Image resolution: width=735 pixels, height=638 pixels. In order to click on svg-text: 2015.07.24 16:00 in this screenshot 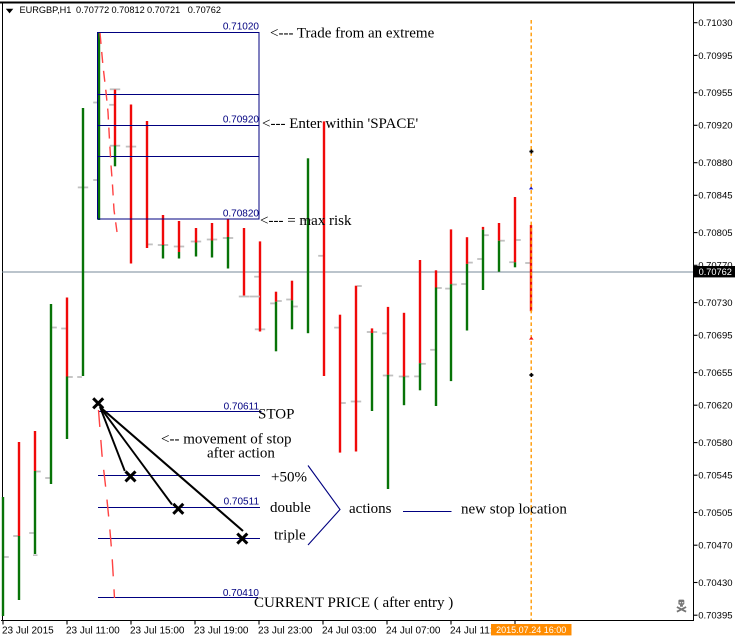, I will do `click(531, 630)`.